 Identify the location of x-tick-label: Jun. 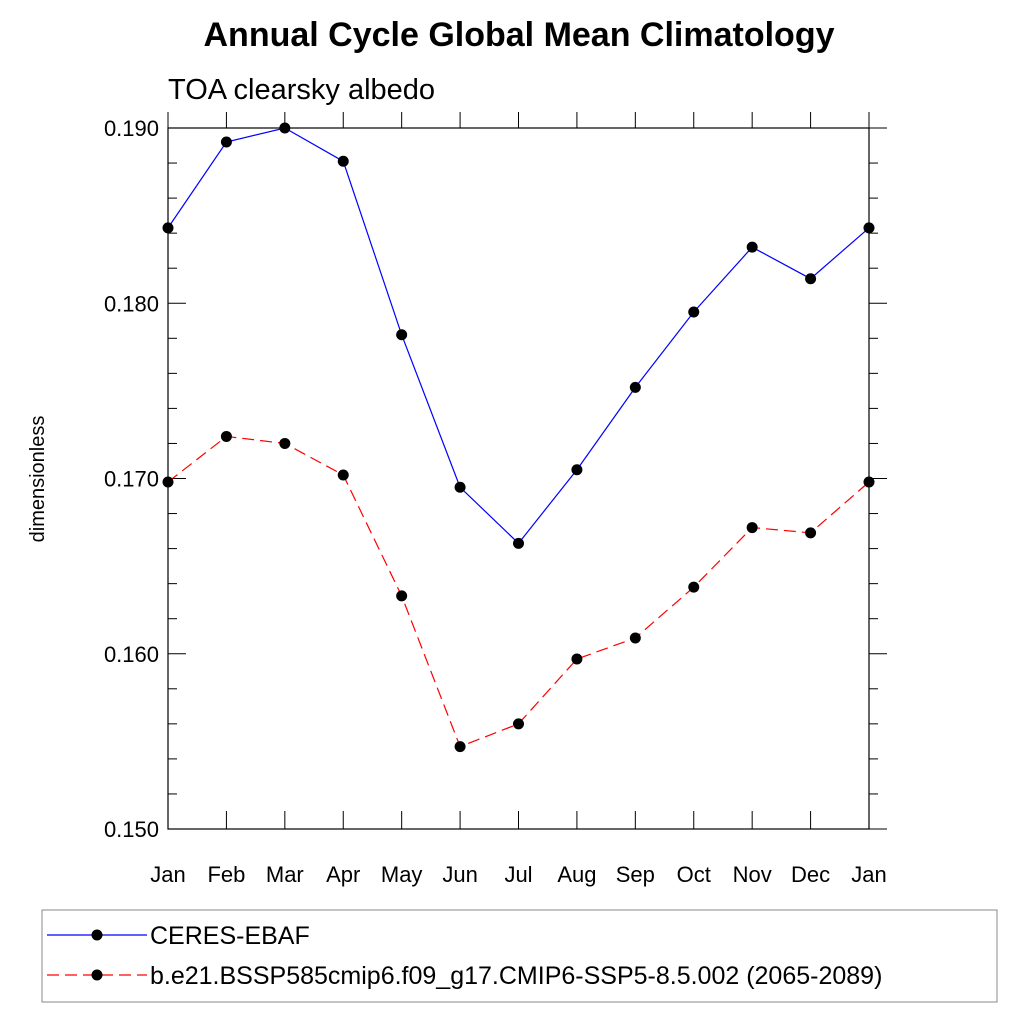
(459, 874).